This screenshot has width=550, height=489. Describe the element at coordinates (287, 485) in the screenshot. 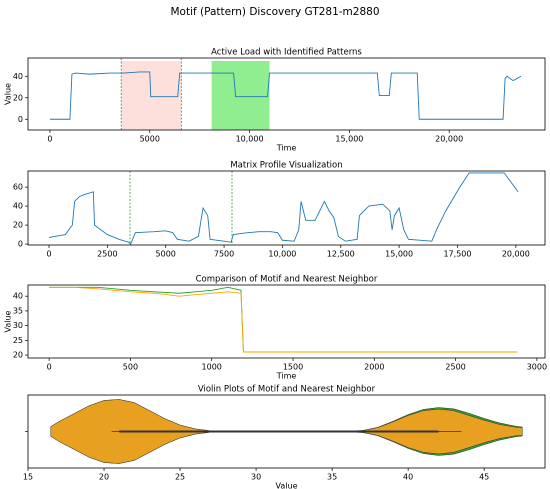

I see `x-axis-label: Value` at that location.